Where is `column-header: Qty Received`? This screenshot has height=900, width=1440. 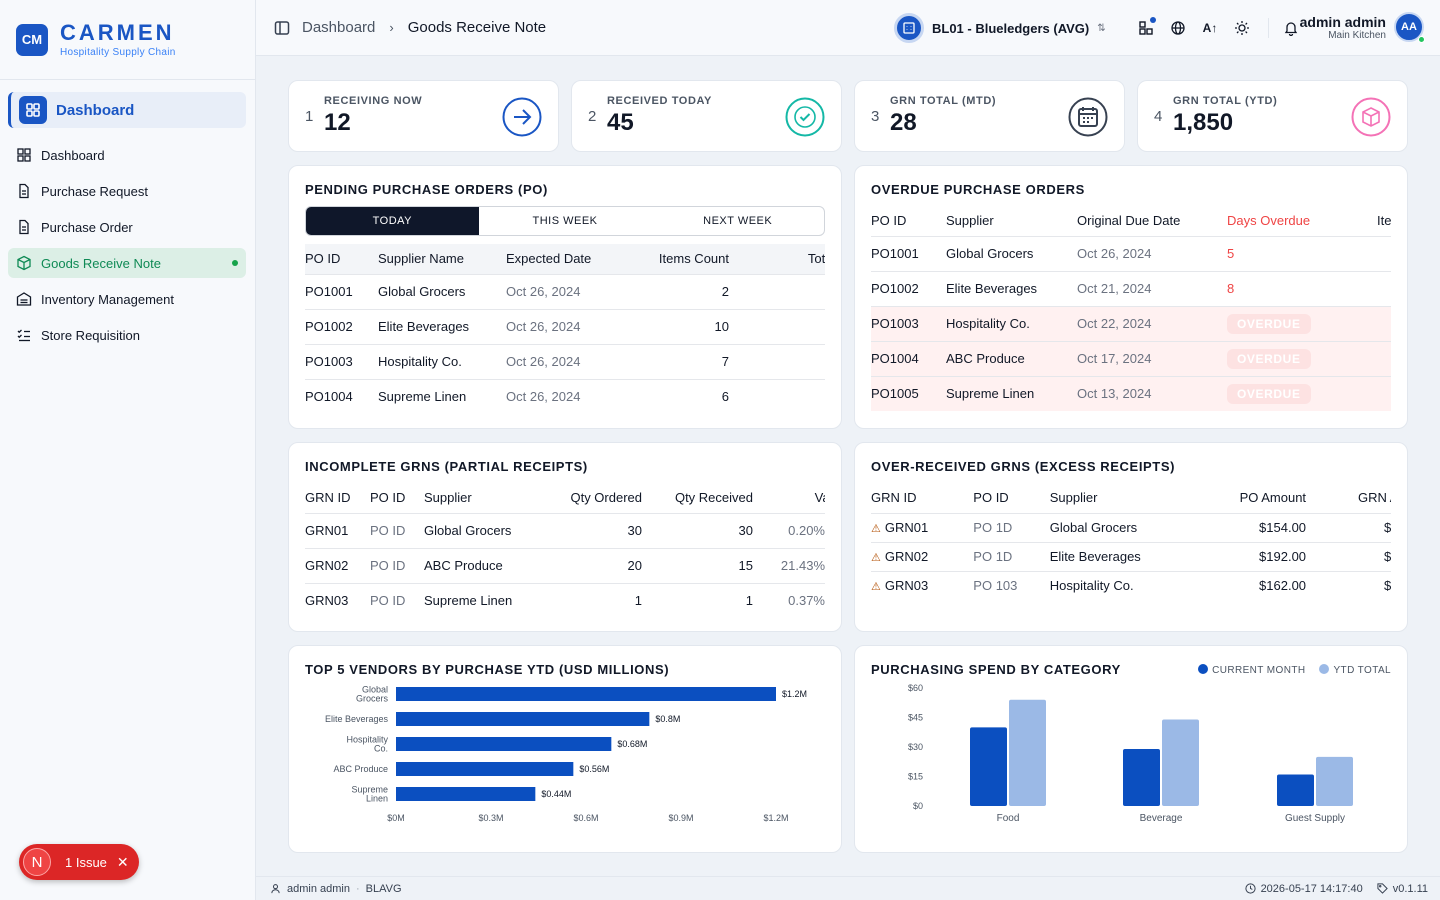 column-header: Qty Received is located at coordinates (713, 498).